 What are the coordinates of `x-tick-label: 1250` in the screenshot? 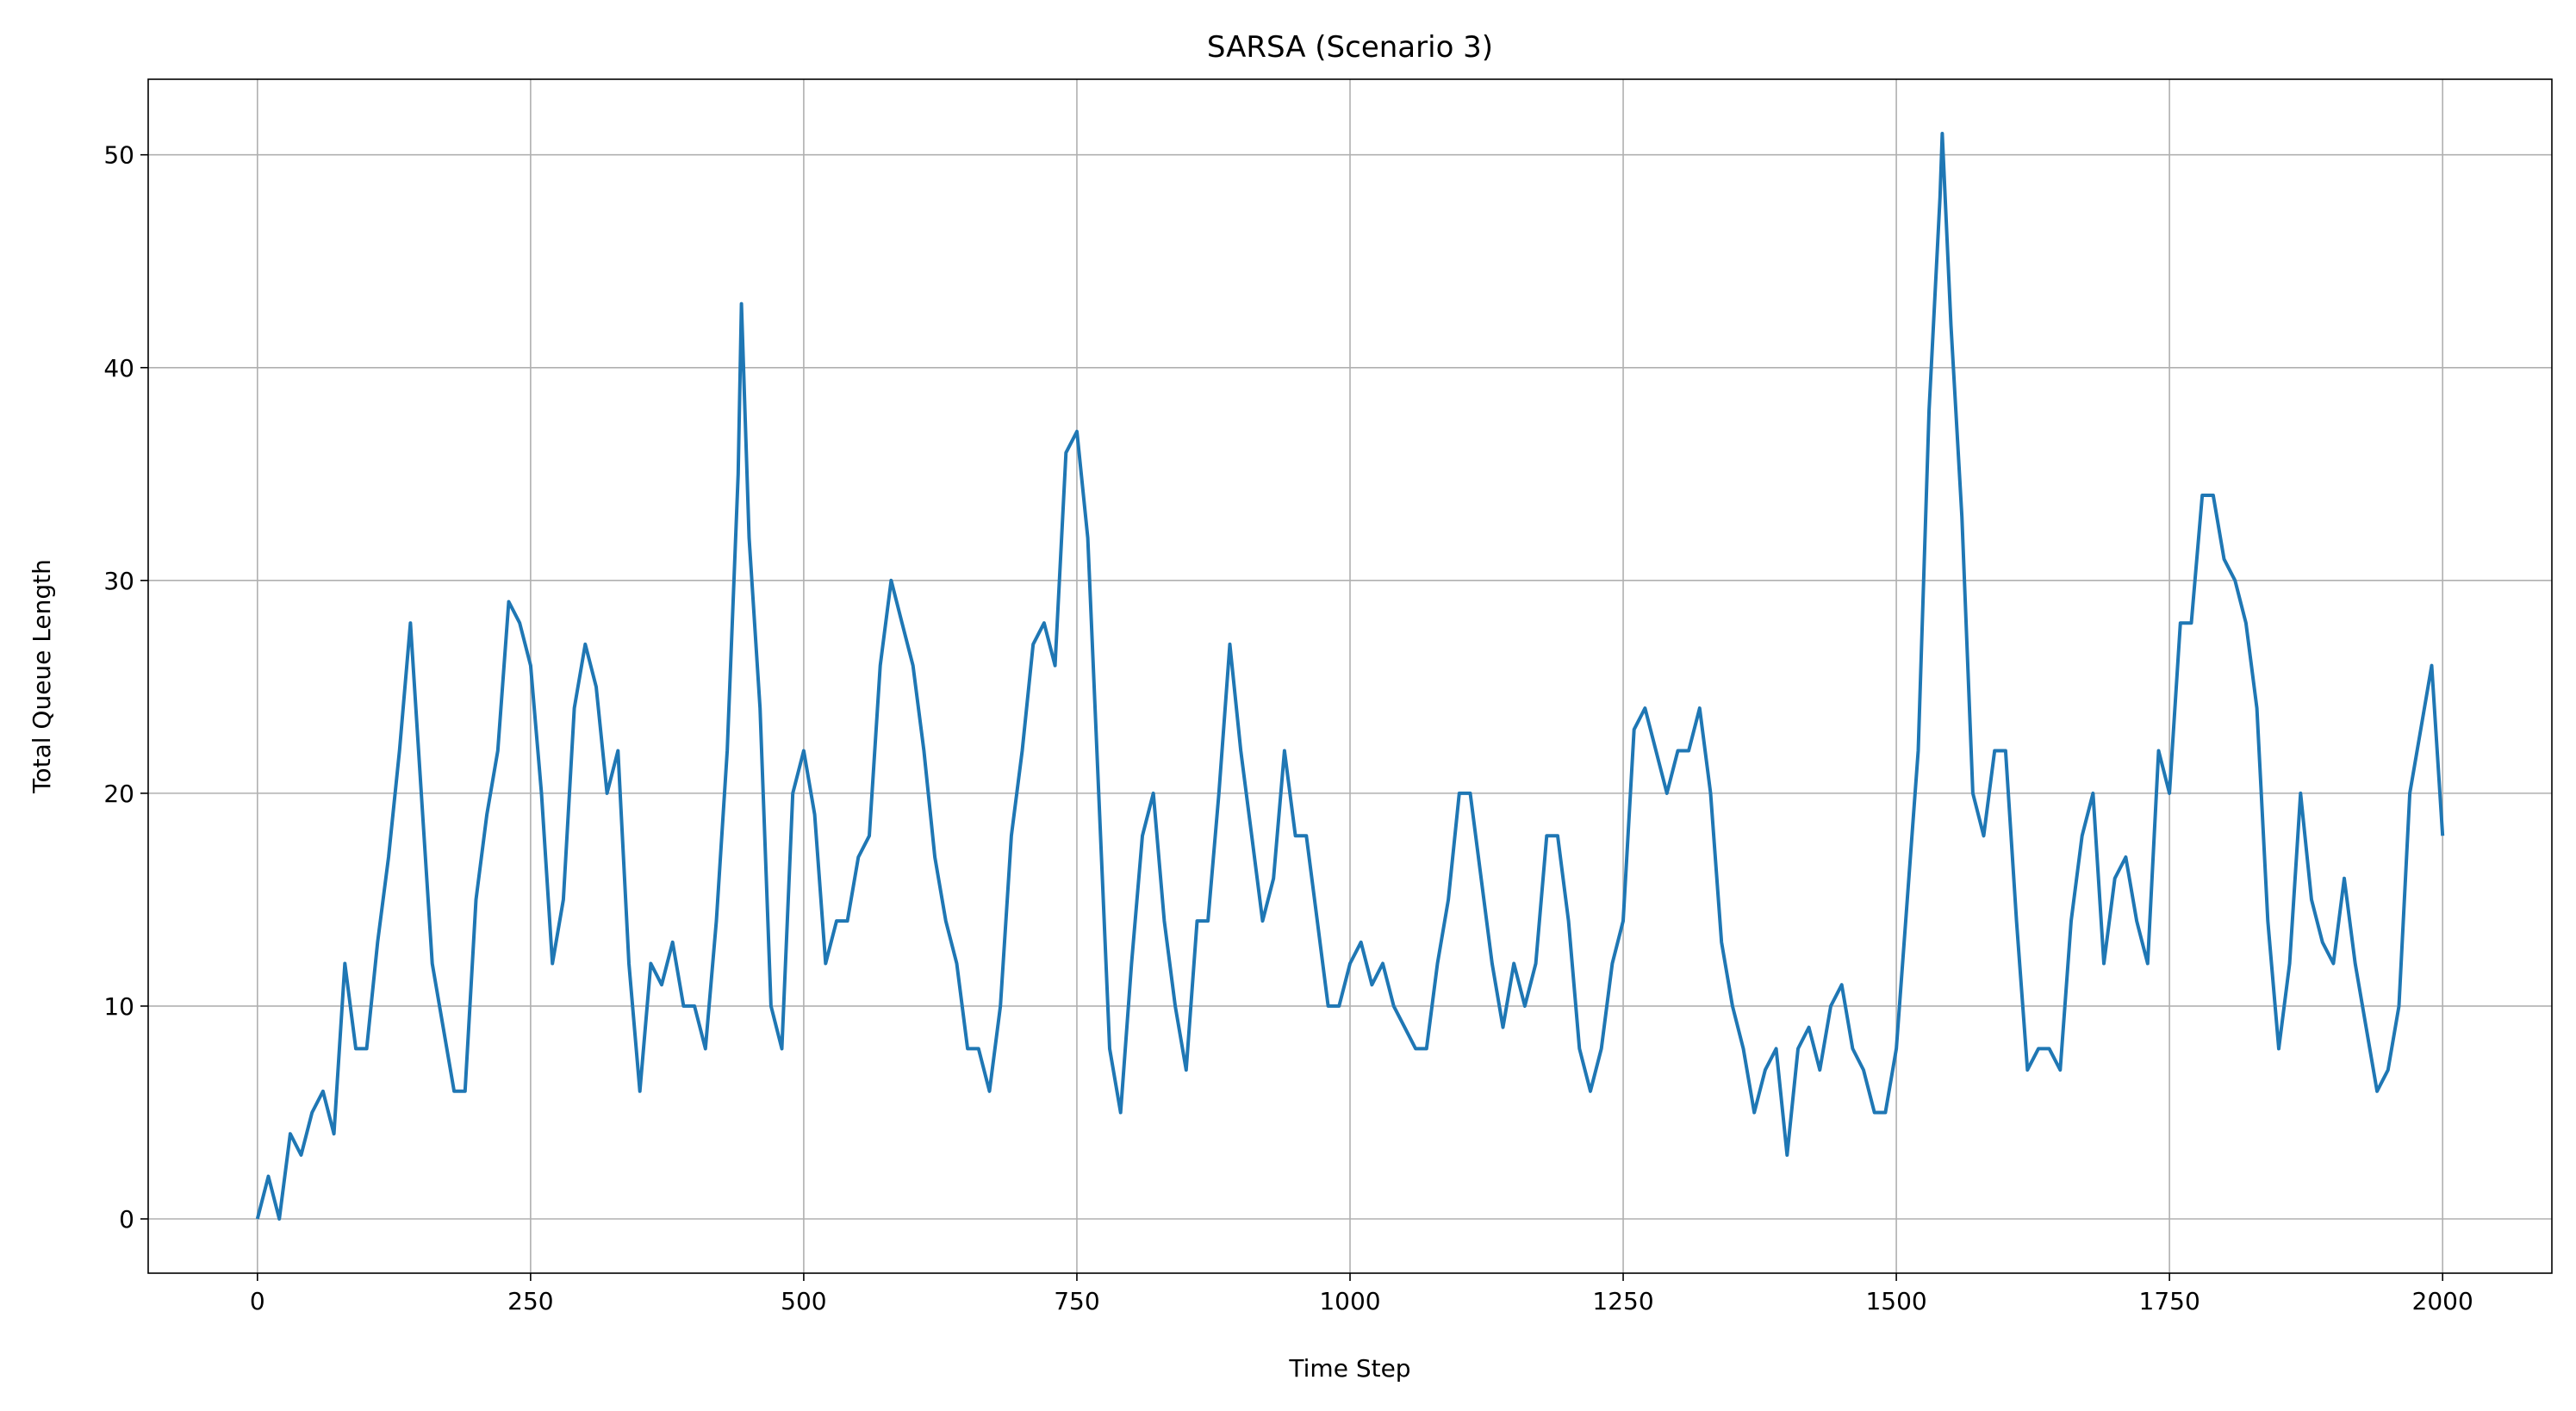 It's located at (1623, 1301).